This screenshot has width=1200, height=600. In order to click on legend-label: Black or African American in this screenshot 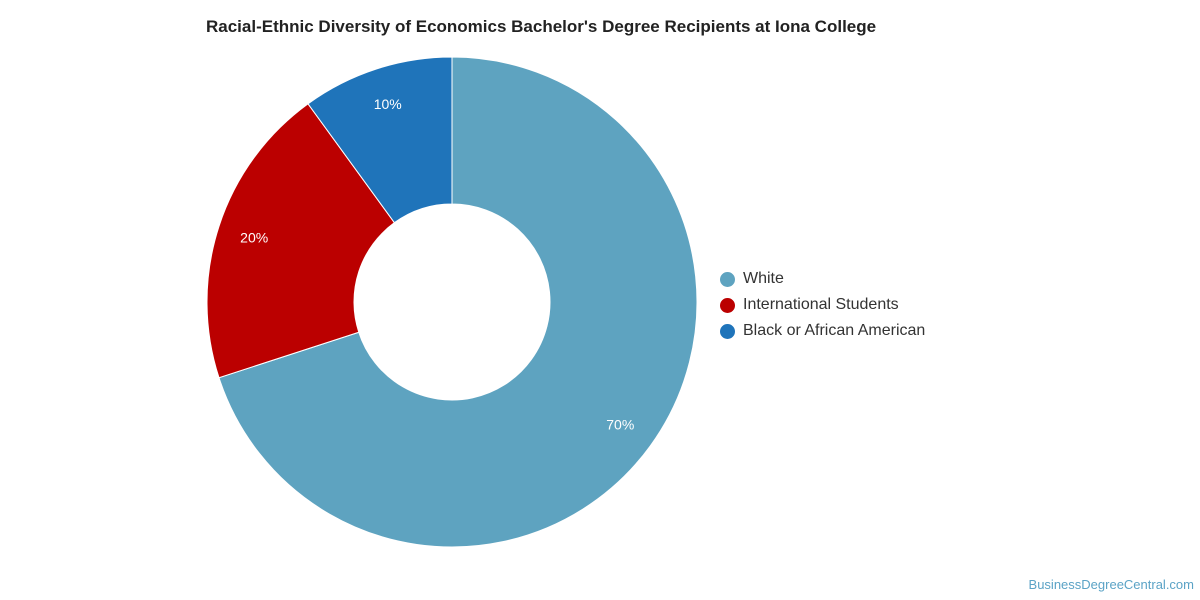, I will do `click(834, 330)`.